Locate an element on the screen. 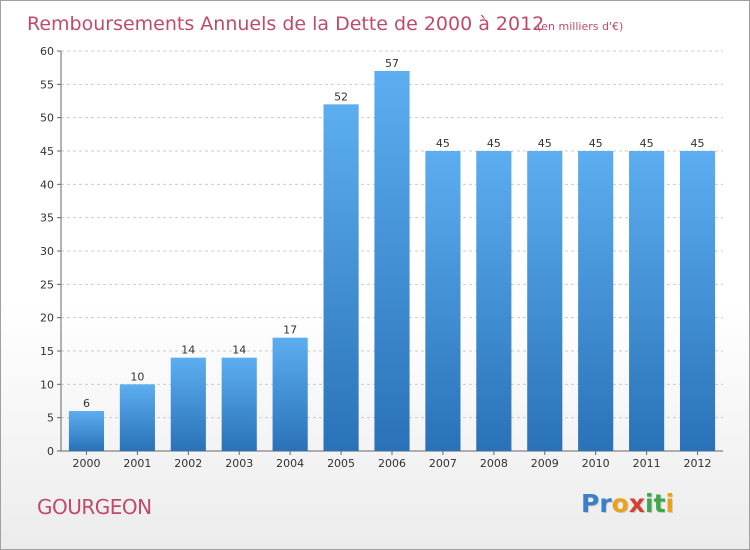 The height and width of the screenshot is (550, 750). proxiti-logo: Proxiti is located at coordinates (627, 503).